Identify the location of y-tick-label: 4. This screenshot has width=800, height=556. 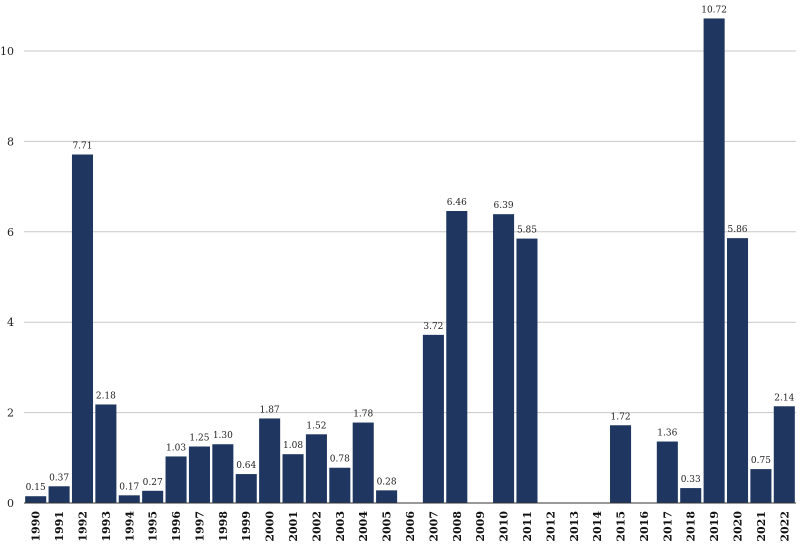
(10, 322).